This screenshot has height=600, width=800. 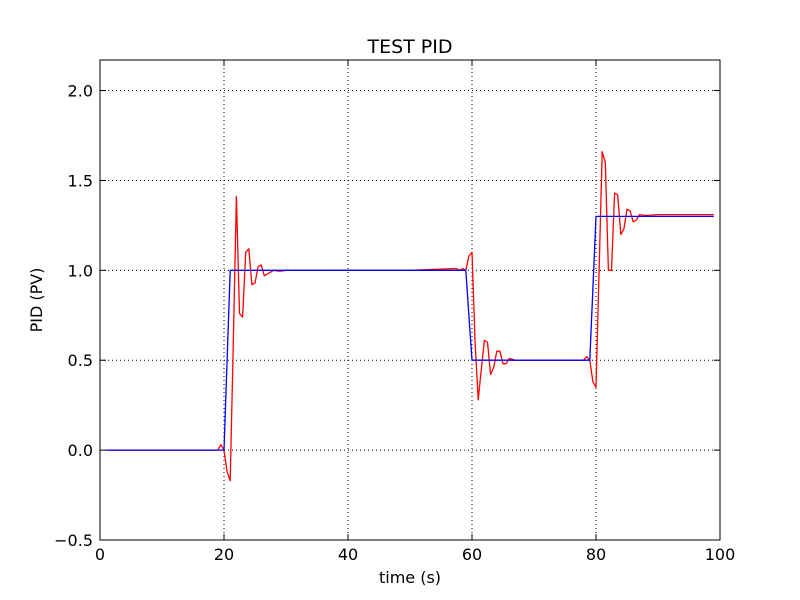 What do you see at coordinates (80, 270) in the screenshot?
I see `y-tick-label: 1.0` at bounding box center [80, 270].